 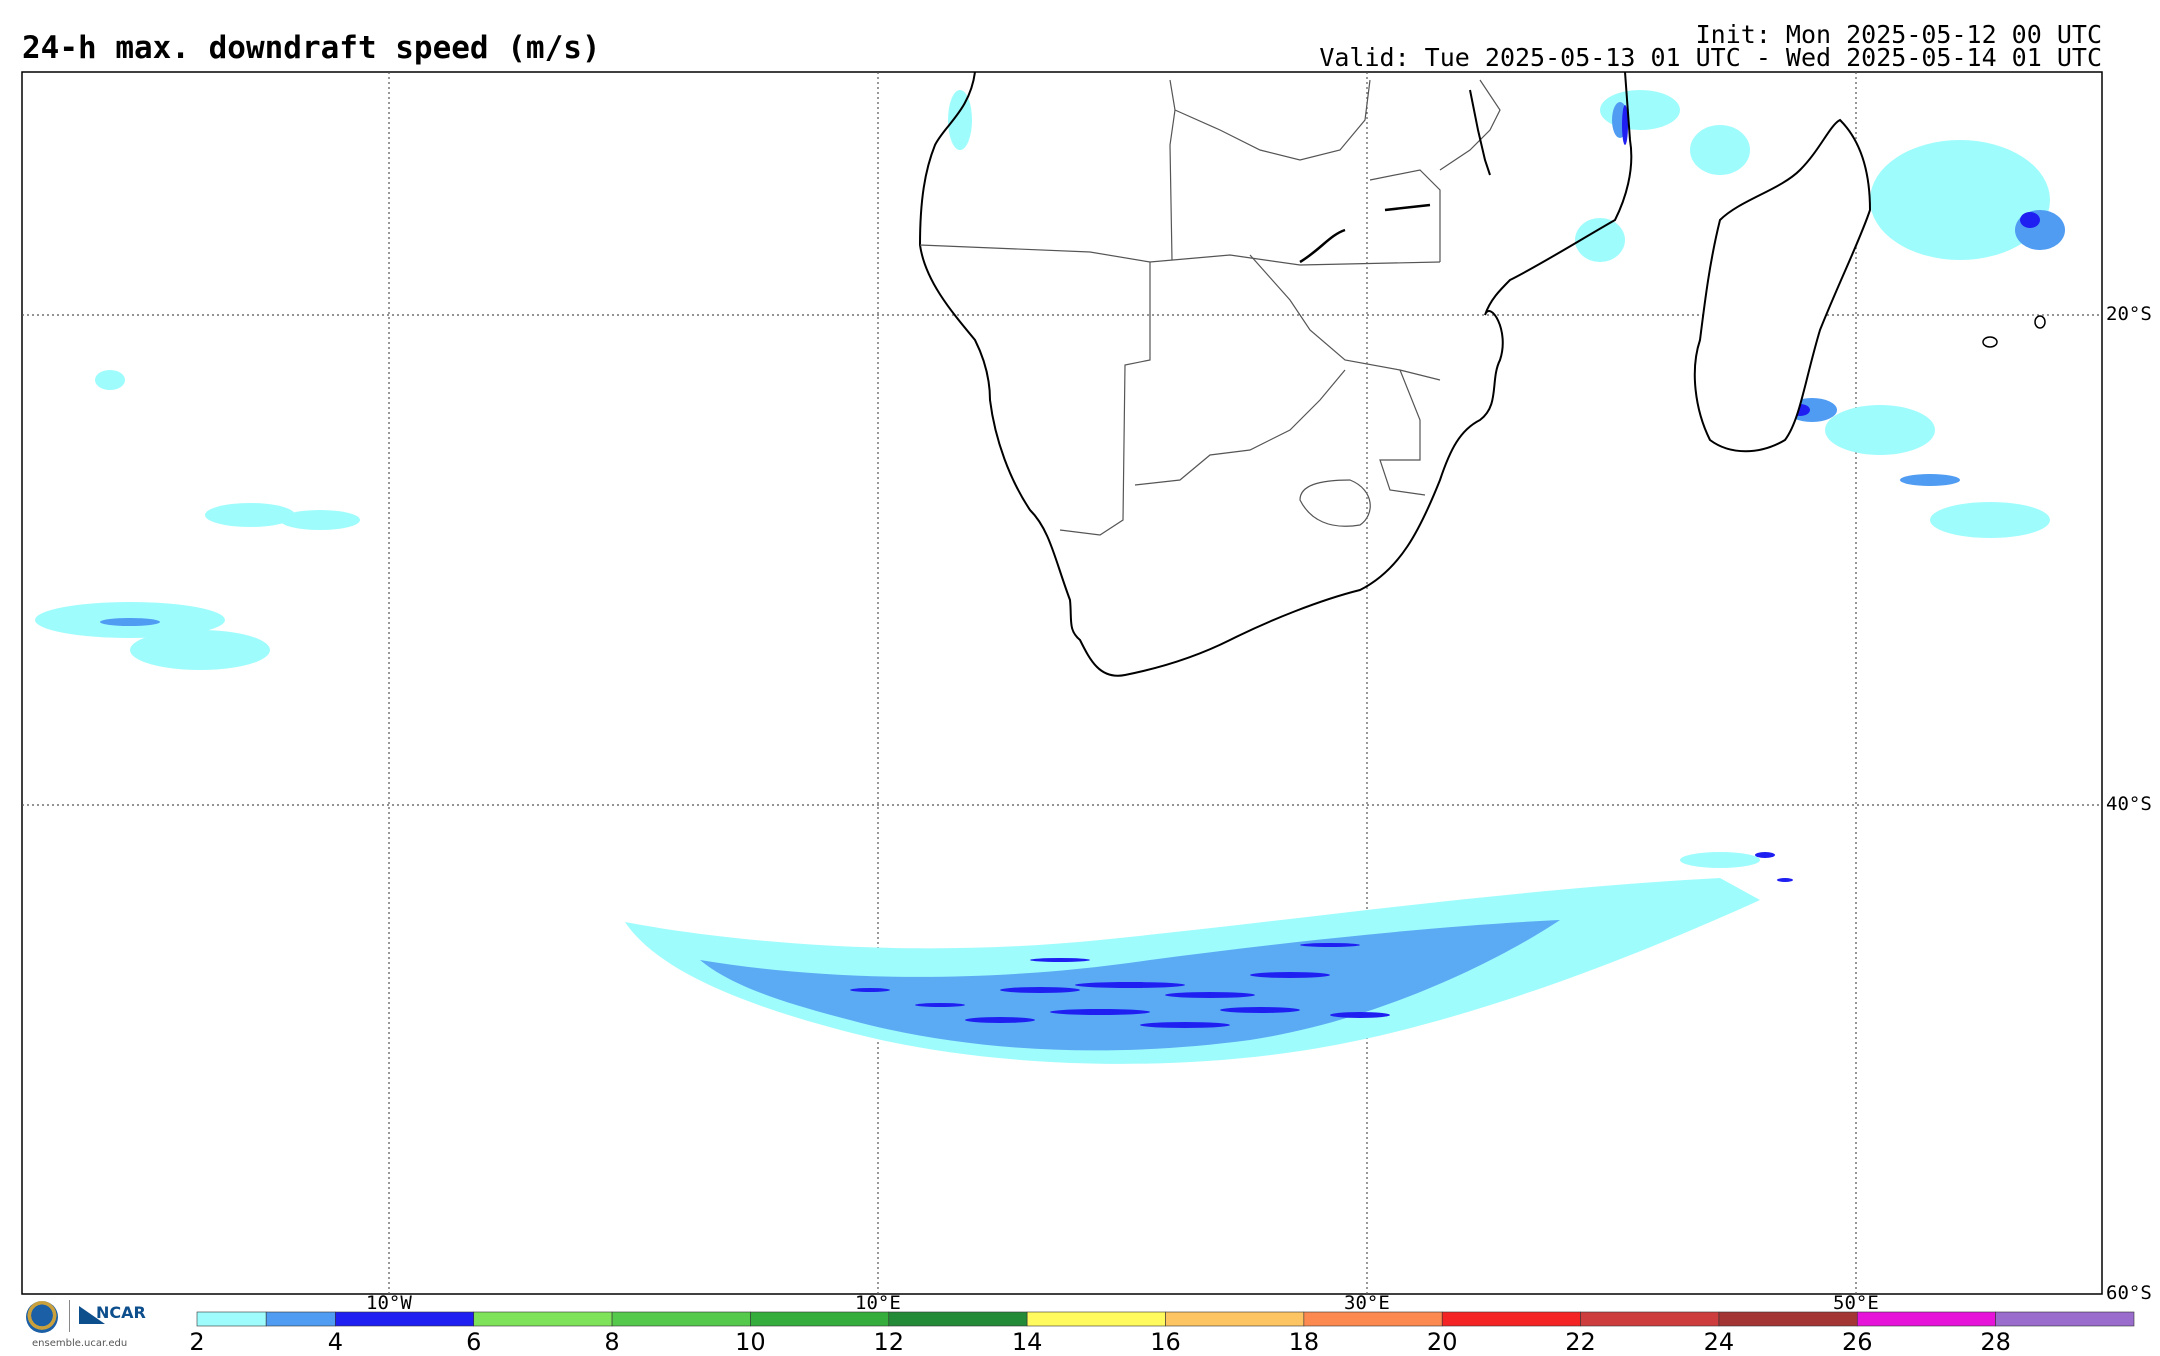 I want to click on lon-label-10w: 10°W, so click(x=389, y=1303).